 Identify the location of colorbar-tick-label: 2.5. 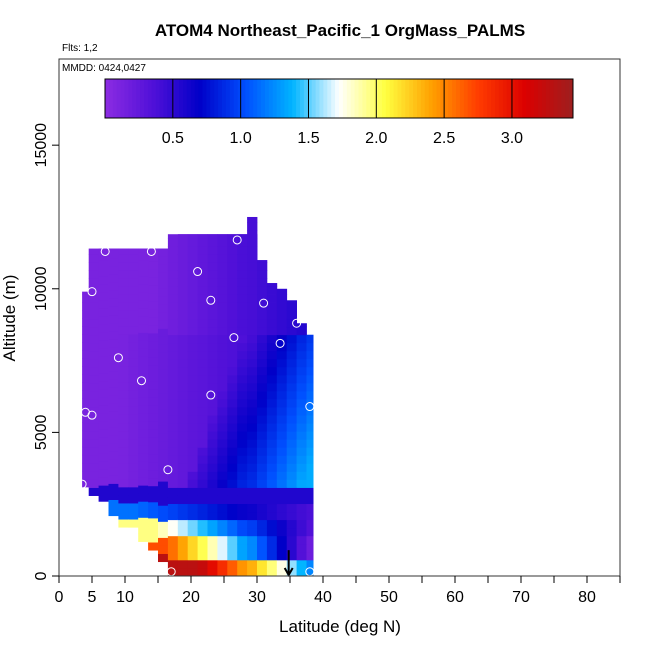
(444, 138).